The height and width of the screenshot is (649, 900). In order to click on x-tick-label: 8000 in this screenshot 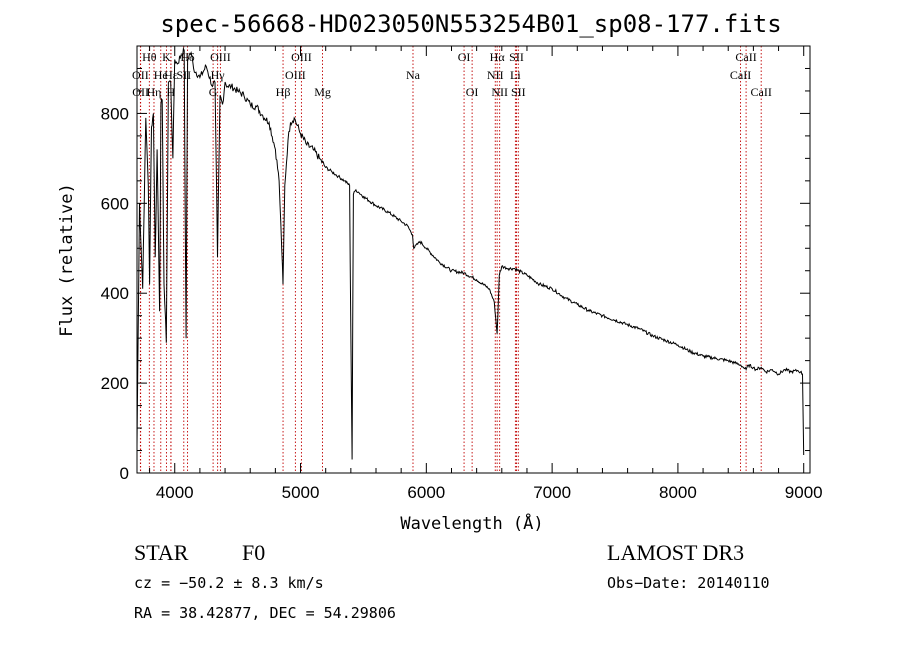, I will do `click(678, 492)`.